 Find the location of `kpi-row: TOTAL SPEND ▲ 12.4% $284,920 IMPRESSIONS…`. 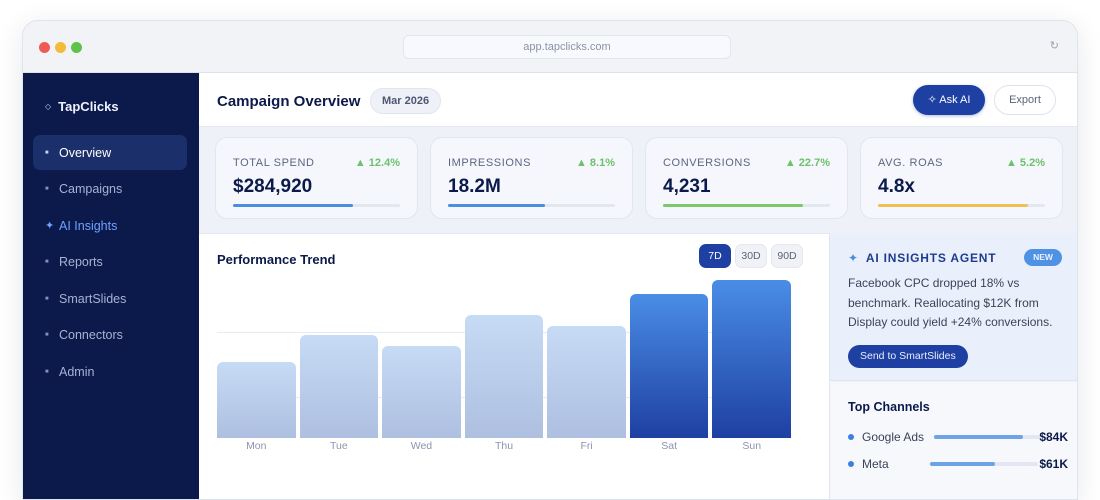

kpi-row: TOTAL SPEND ▲ 12.4% $284,920 IMPRESSIONS… is located at coordinates (639, 178).